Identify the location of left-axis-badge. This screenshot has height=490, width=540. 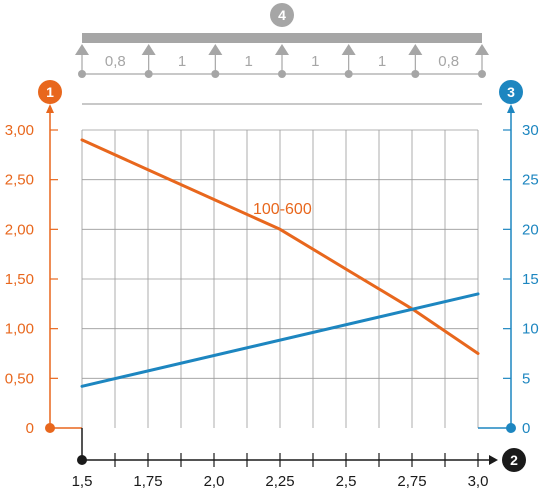
(50, 92).